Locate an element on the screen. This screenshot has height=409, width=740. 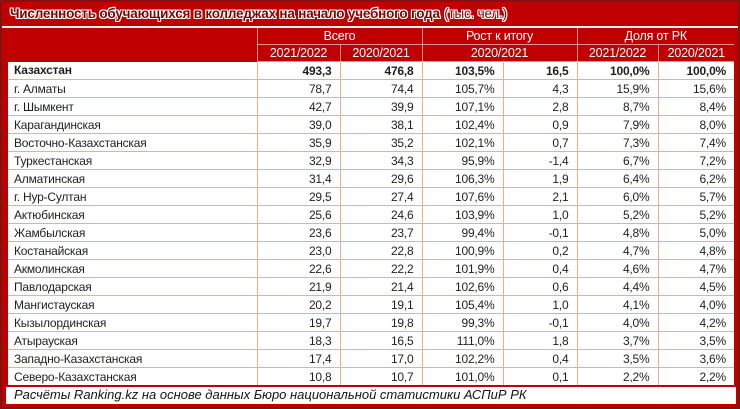
table-row: Алматинская 31,4 29,6 106,3% 1,9 6,4% 6,2% is located at coordinates (371, 178).